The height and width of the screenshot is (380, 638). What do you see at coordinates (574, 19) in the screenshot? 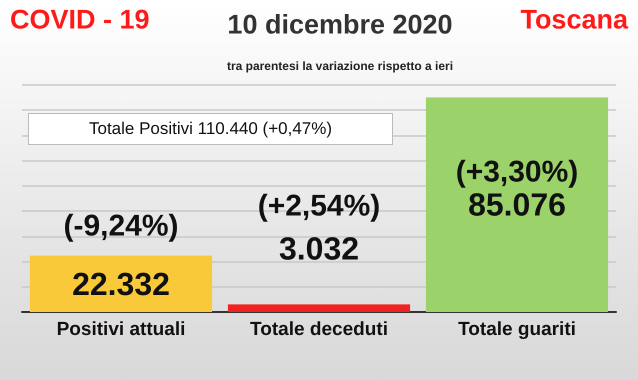
I see `text: Toscana` at bounding box center [574, 19].